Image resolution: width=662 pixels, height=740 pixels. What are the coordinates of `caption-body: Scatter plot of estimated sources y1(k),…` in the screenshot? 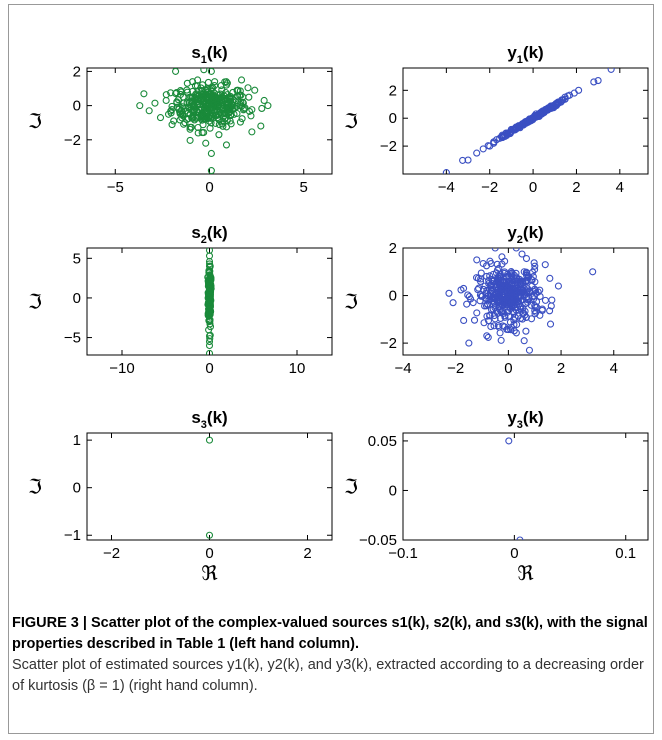 It's located at (328, 675).